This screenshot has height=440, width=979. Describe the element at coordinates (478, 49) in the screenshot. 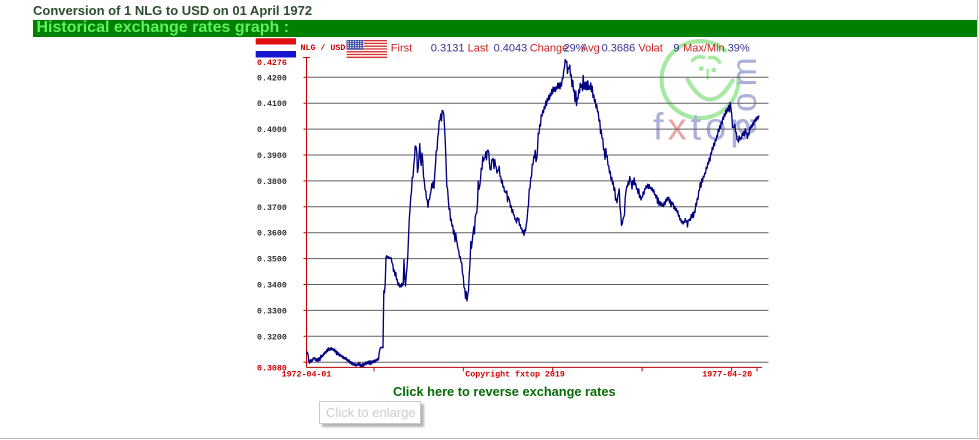

I see `svg-text: Last` at that location.